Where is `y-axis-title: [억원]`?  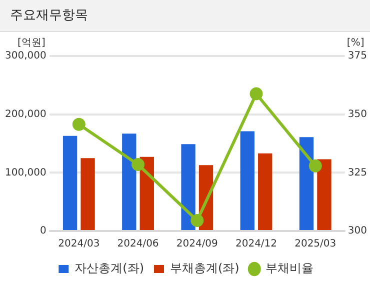
y-axis-title: [억원] is located at coordinates (32, 43).